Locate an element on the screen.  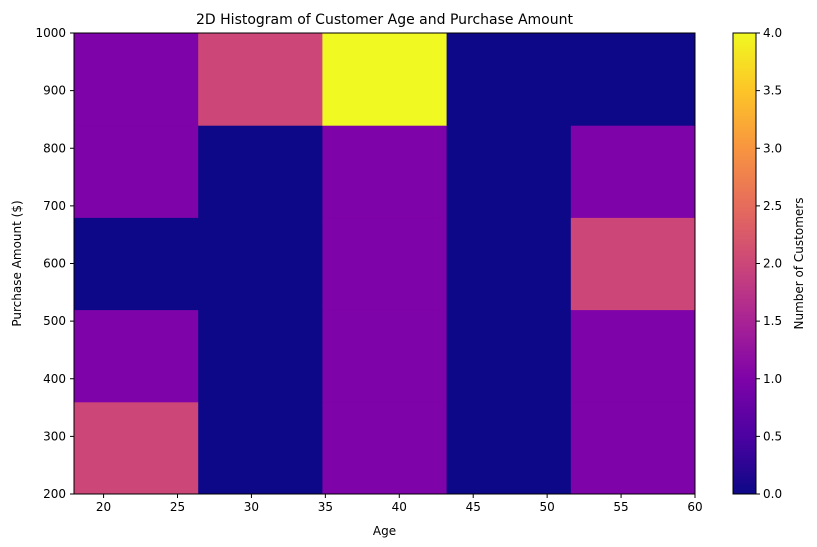
x-tick-label: 50 is located at coordinates (547, 507).